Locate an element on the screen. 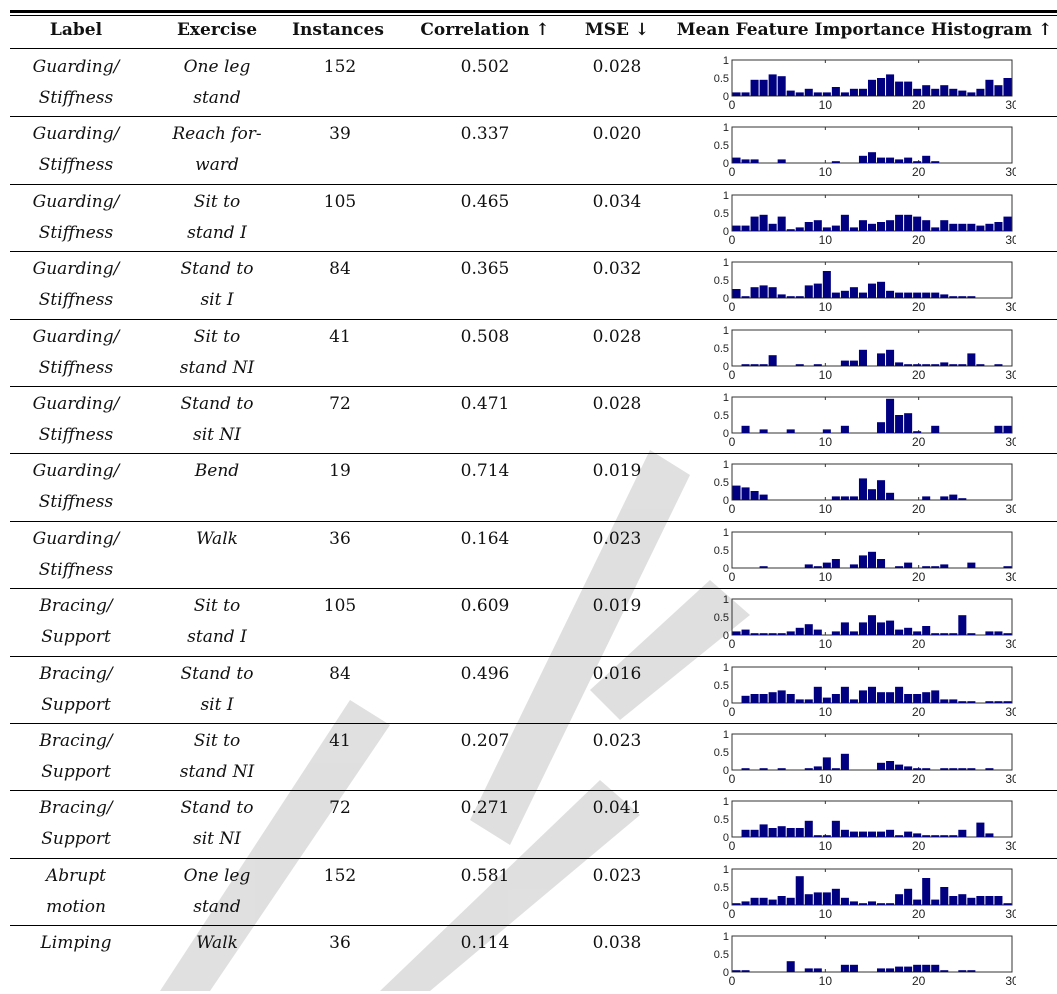  mse-value: 0.034 is located at coordinates (617, 201).